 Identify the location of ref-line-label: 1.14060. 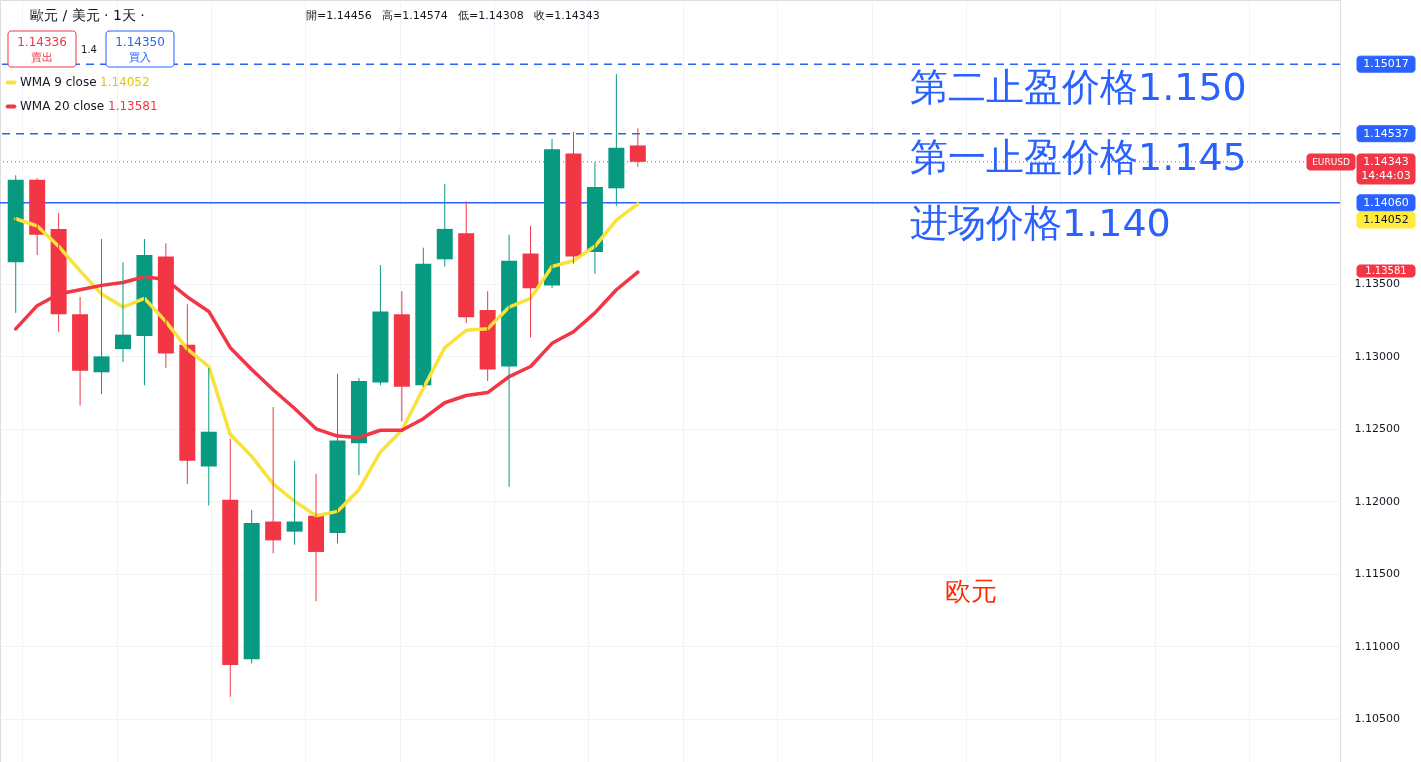
(1386, 202).